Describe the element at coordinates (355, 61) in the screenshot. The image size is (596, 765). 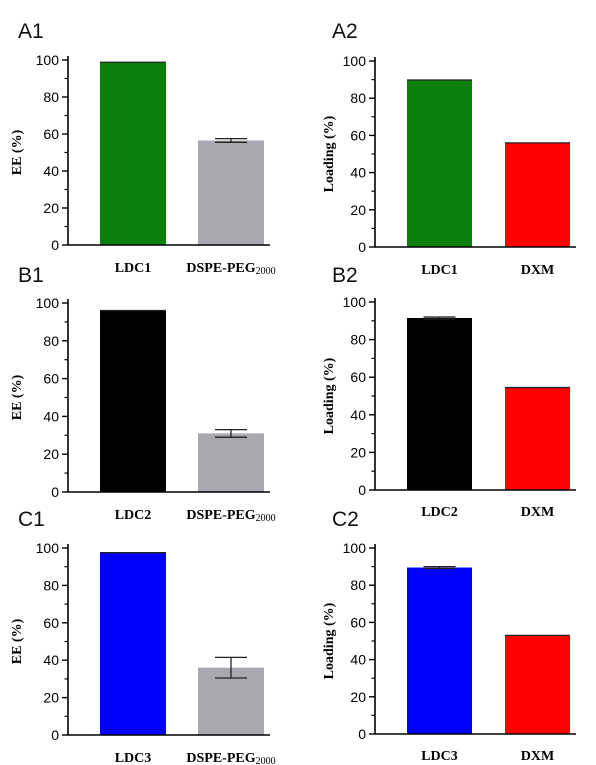
I see `y-tick-label-a2-100: 100` at that location.